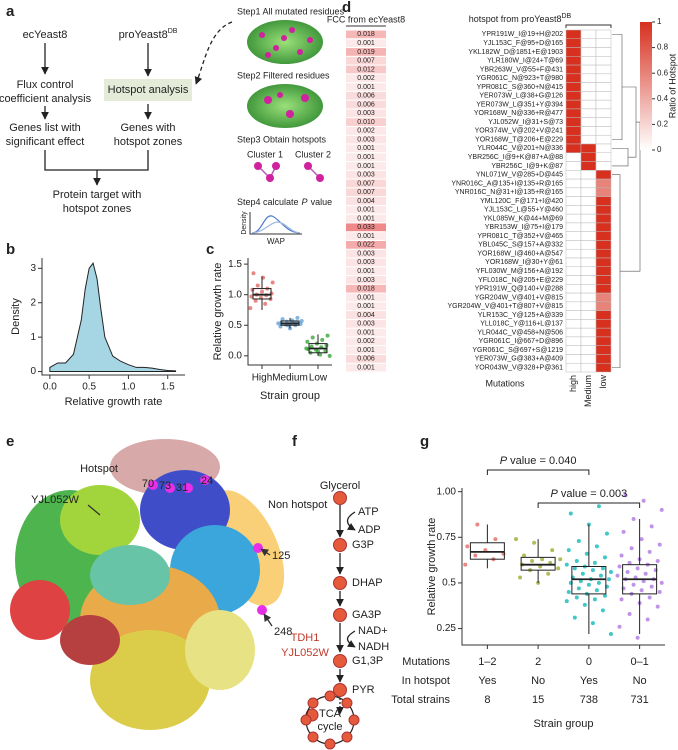  I want to click on colorbar-tick-label: 0.8, so click(663, 47).